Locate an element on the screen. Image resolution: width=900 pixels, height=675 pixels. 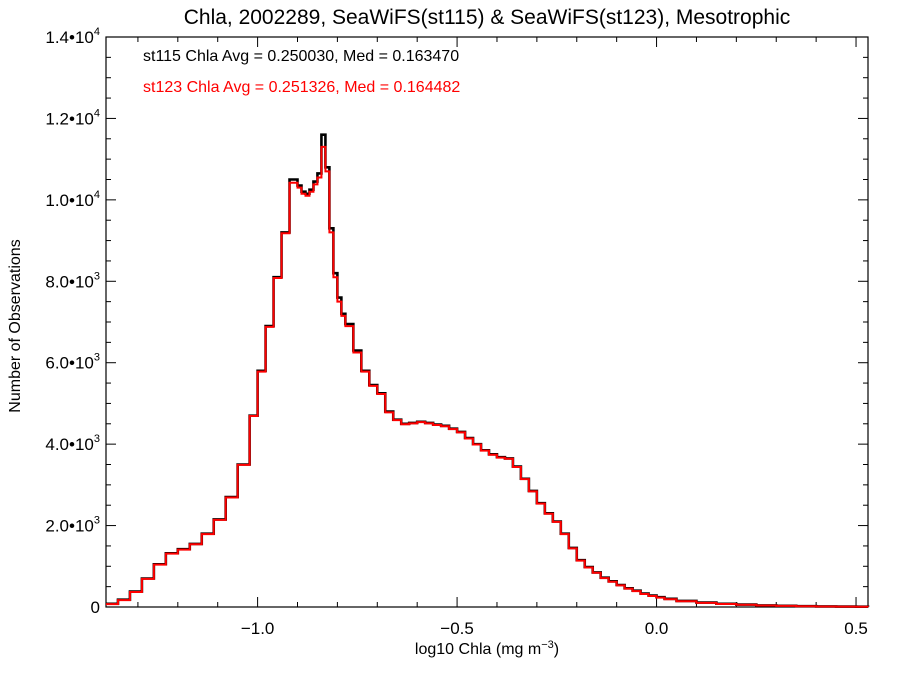
x-axis-label: log10 Chla (mg m−3) is located at coordinates (487, 648).